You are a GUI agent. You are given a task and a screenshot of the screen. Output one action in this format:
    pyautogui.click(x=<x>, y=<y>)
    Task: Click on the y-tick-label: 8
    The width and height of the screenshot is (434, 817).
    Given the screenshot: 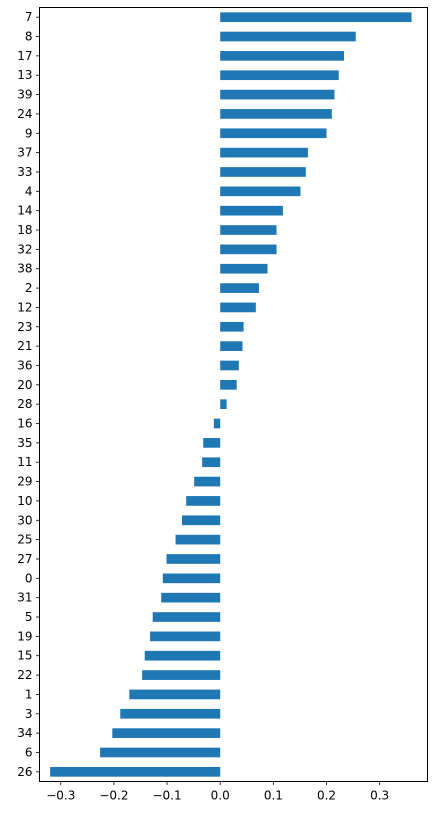 What is the action you would take?
    pyautogui.click(x=29, y=37)
    